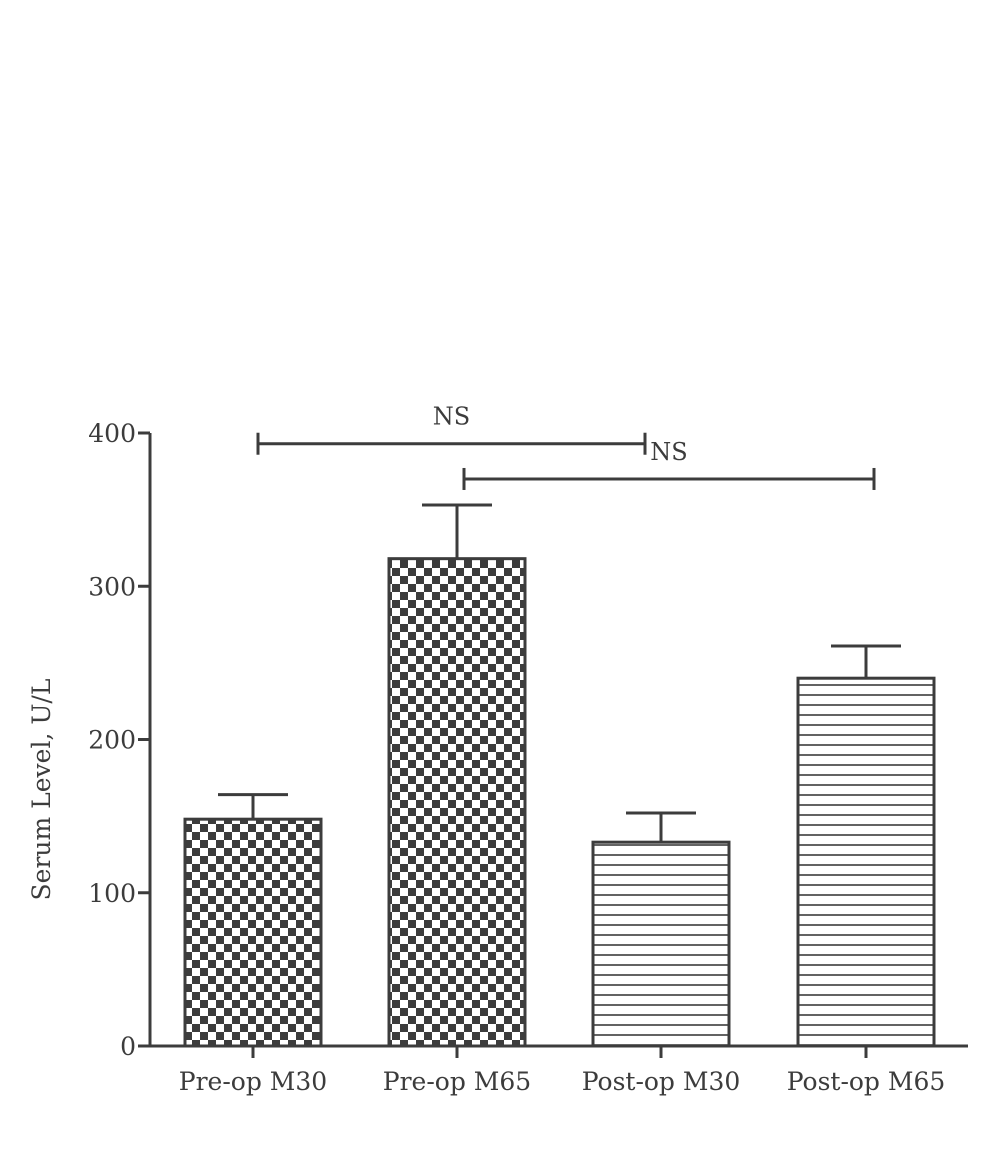  I want to click on y-tick-label: 100, so click(112, 893).